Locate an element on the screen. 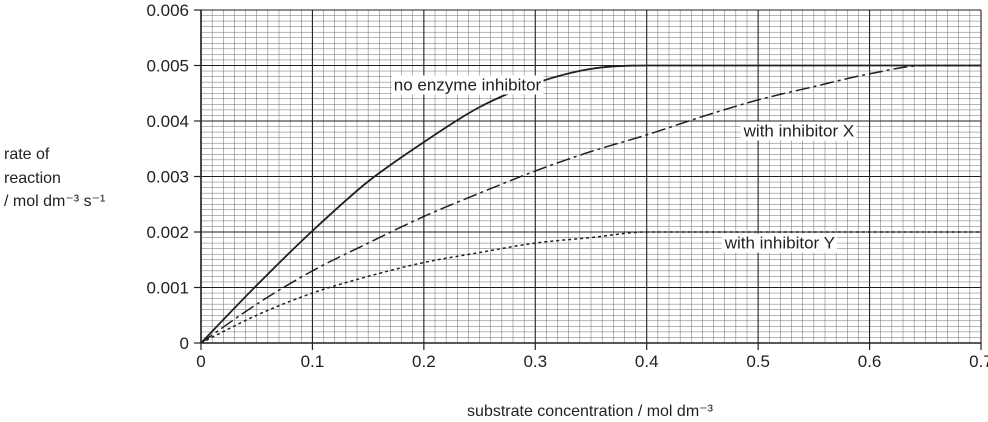  label-group-no-enzyme-inhibitor: no enzyme inhibitor is located at coordinates (467, 85).